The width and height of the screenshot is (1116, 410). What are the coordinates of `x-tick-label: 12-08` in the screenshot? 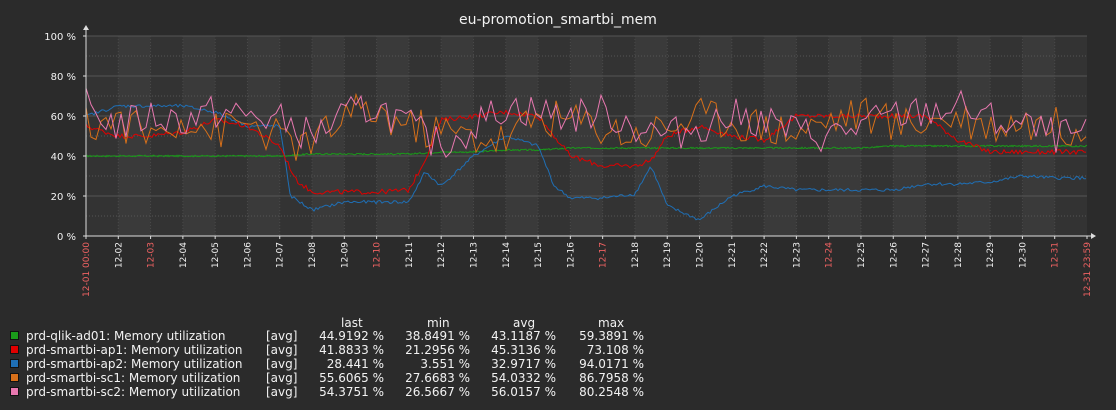 It's located at (313, 255).